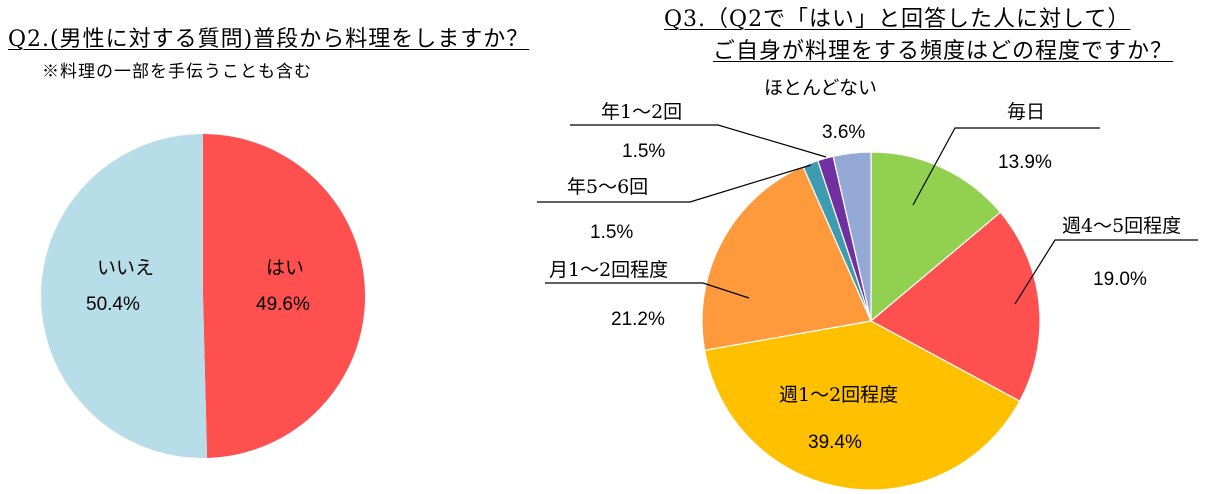  I want to click on slice-1-2-per-month, so click(786, 258).